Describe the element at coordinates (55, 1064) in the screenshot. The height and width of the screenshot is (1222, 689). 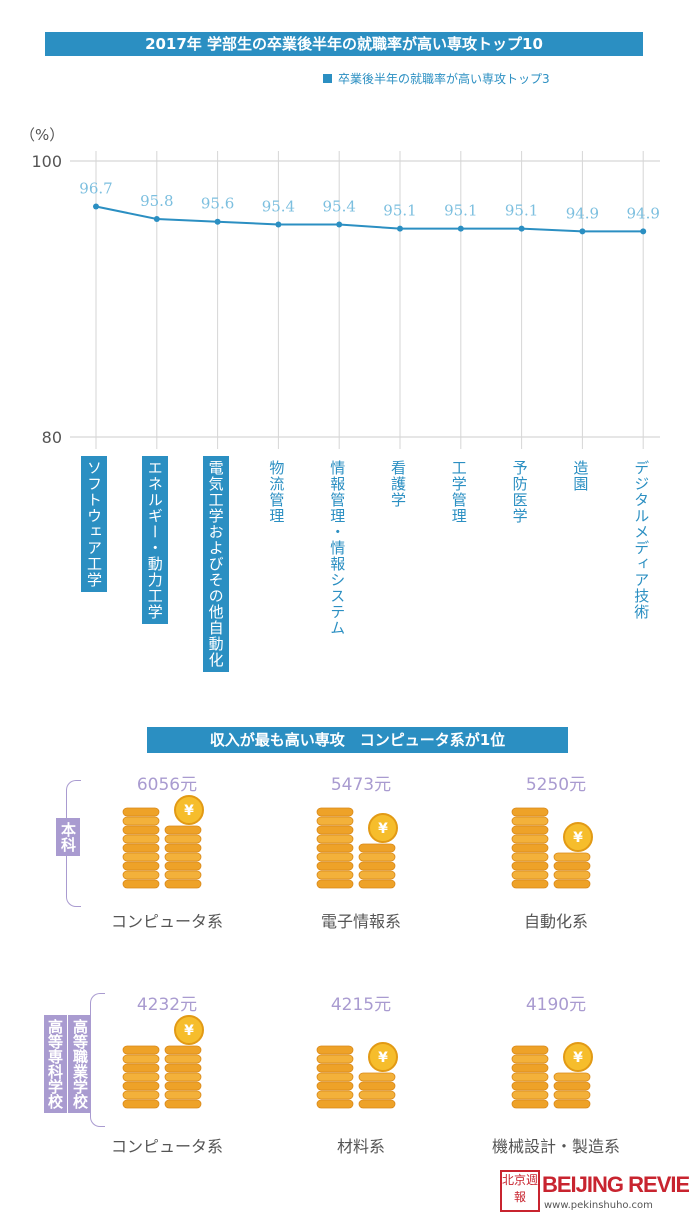
I see `group-label-vocational-2: 高等専科学校` at that location.